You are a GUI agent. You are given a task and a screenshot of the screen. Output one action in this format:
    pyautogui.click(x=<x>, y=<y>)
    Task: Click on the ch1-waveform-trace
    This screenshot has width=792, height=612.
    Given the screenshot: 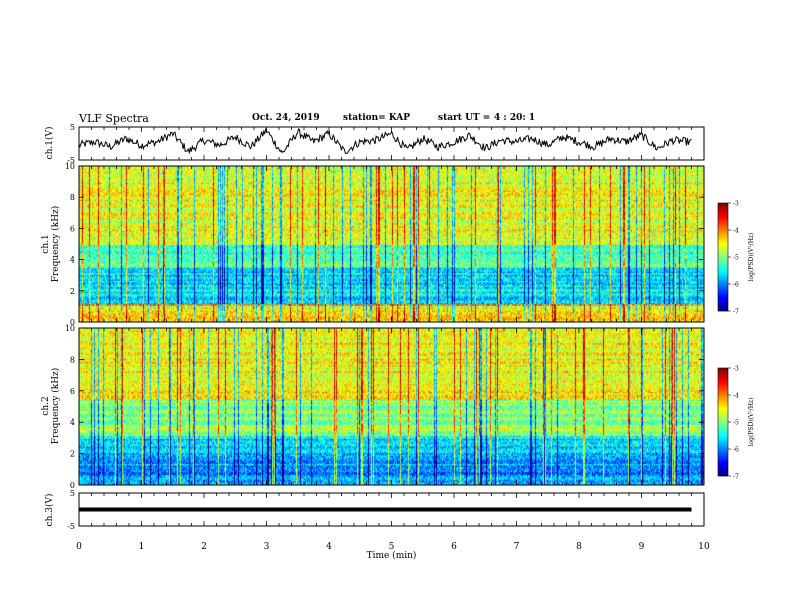 What is the action you would take?
    pyautogui.click(x=385, y=141)
    